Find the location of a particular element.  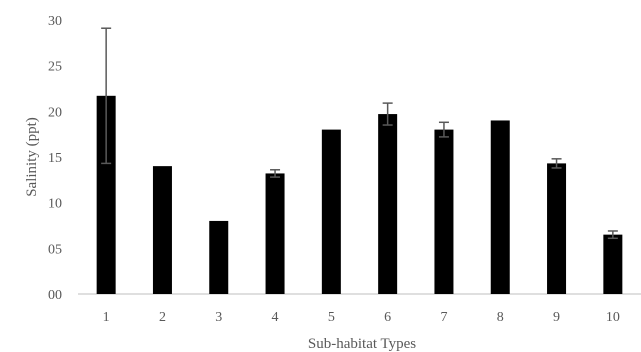

y-tick-label: 05 is located at coordinates (55, 249).